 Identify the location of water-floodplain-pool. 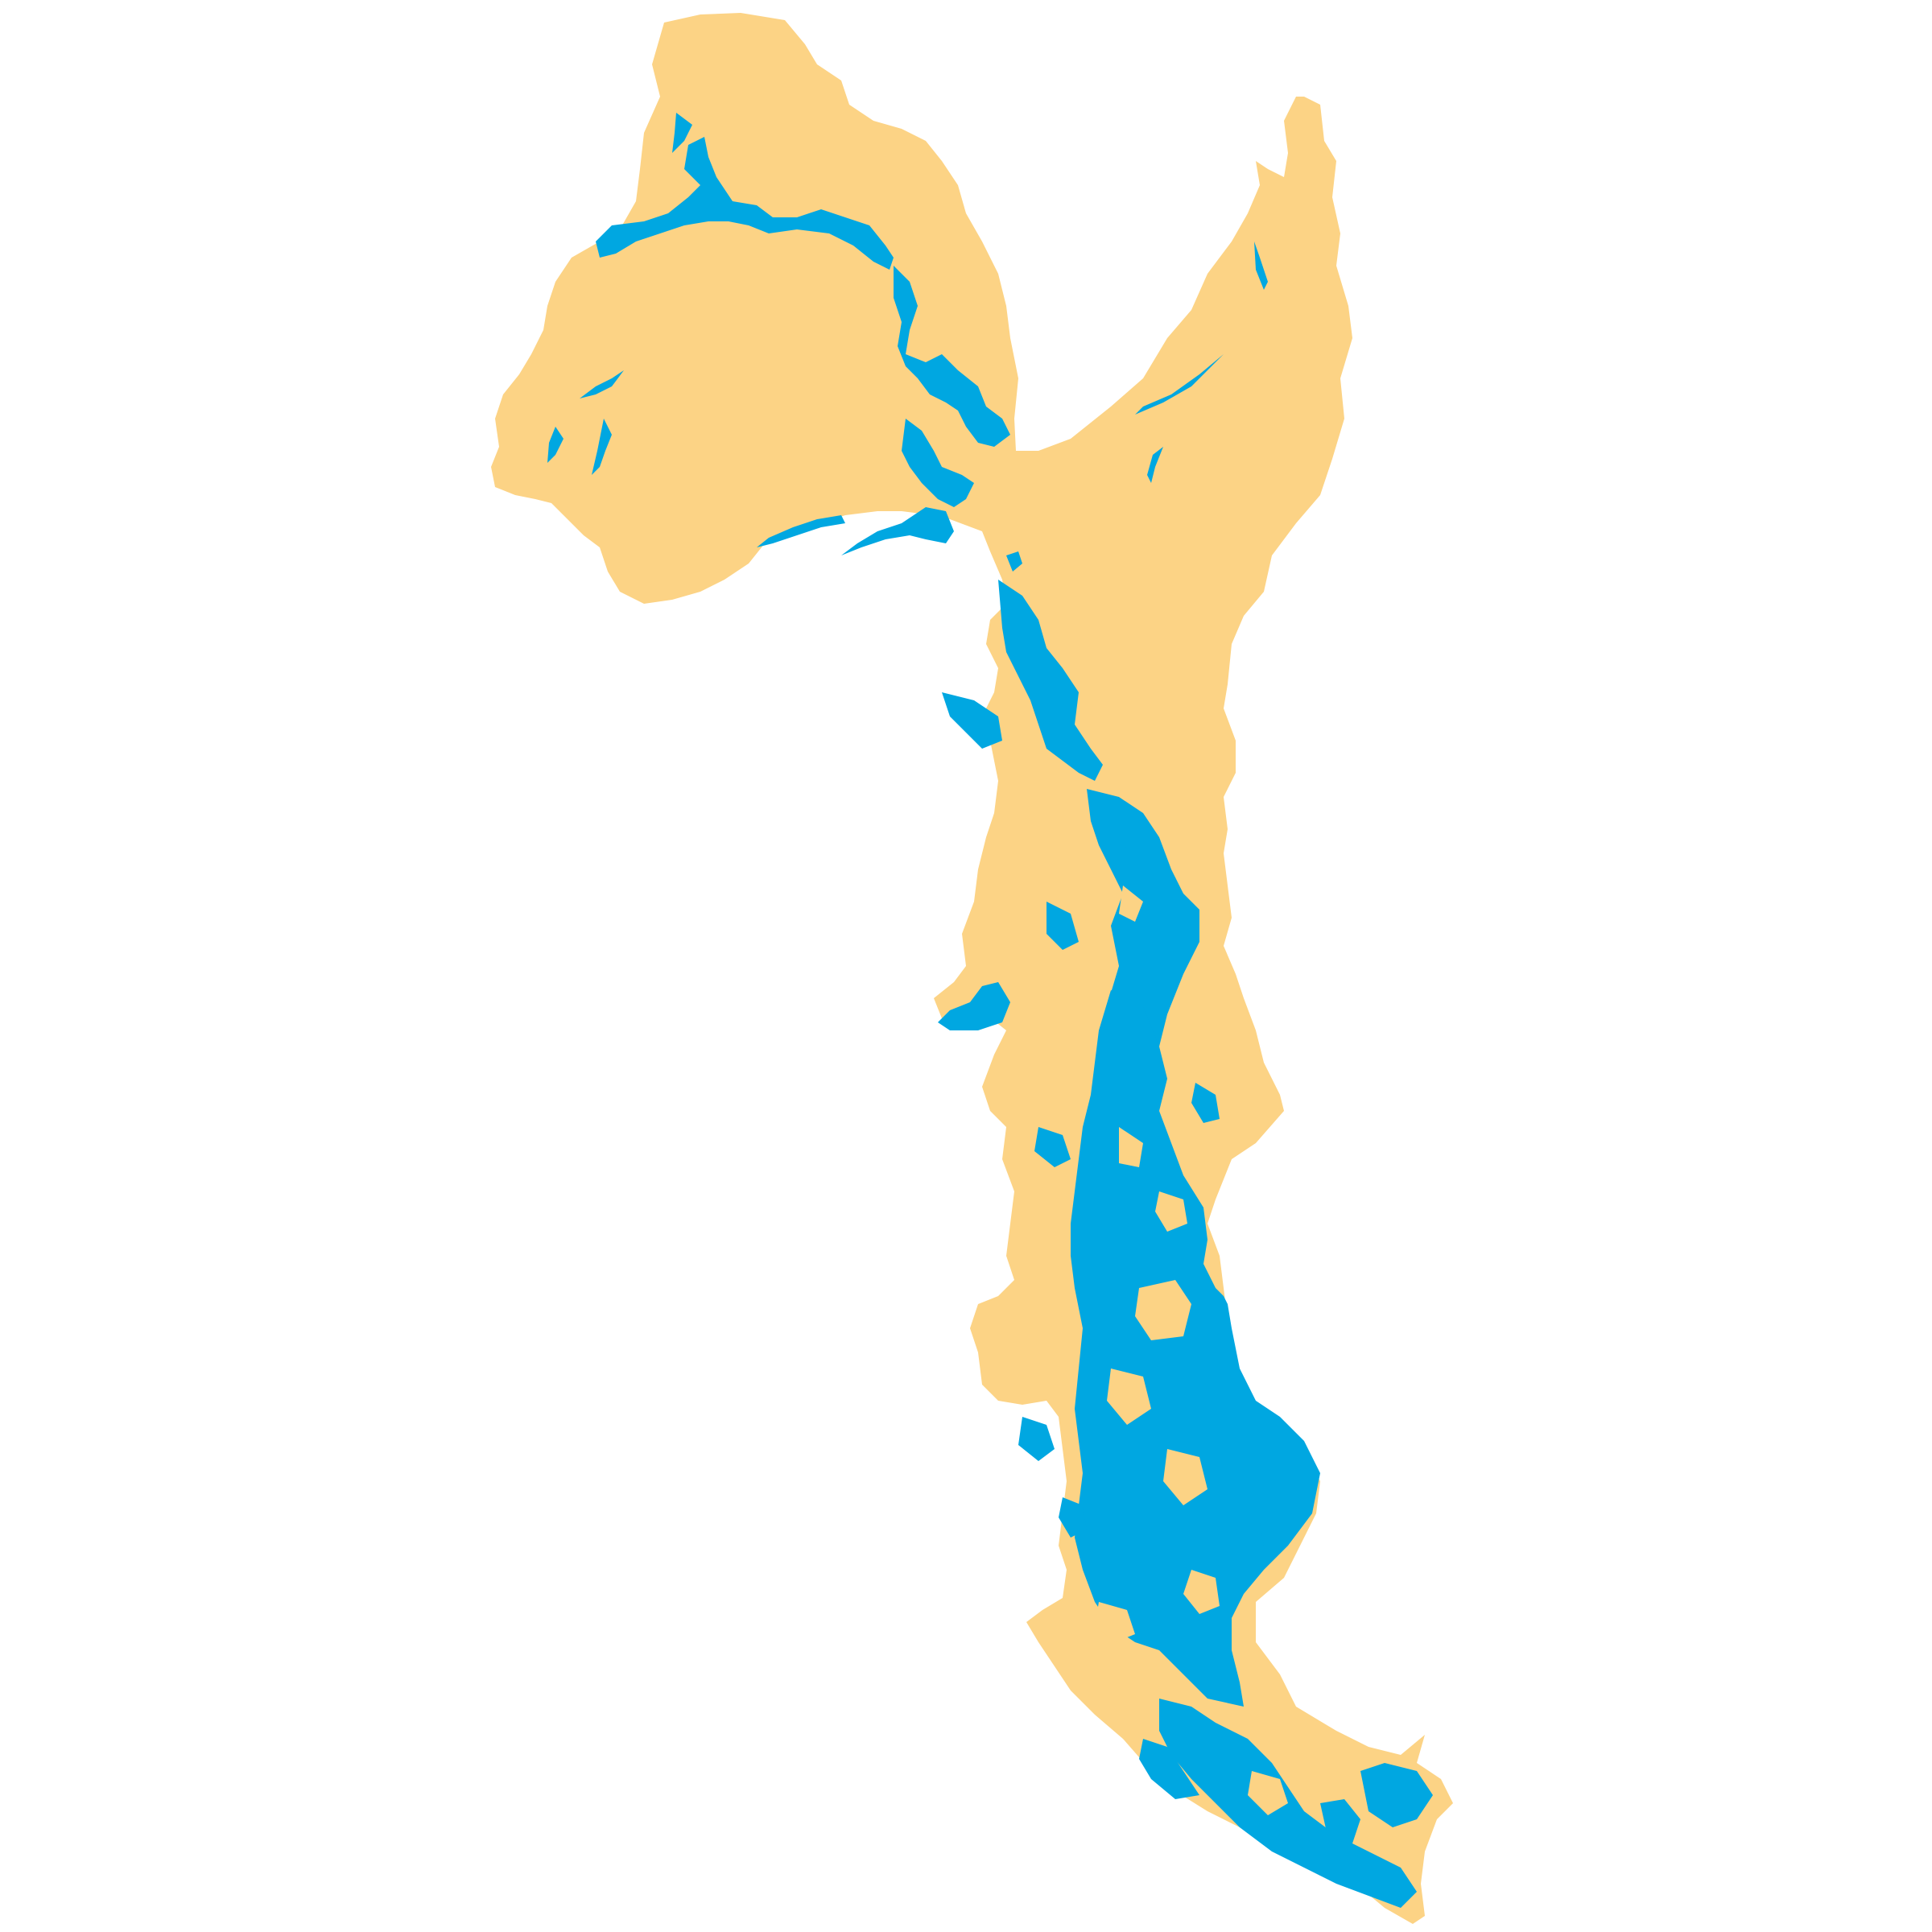
(1014, 561).